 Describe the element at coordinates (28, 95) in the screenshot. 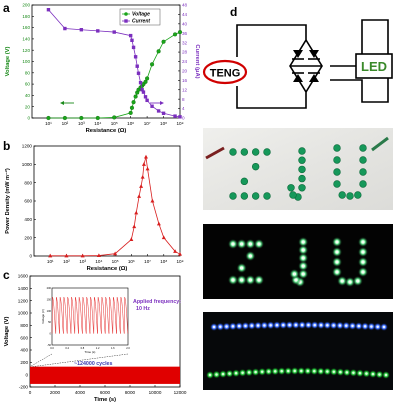

I see `y-tick-label: 40` at that location.